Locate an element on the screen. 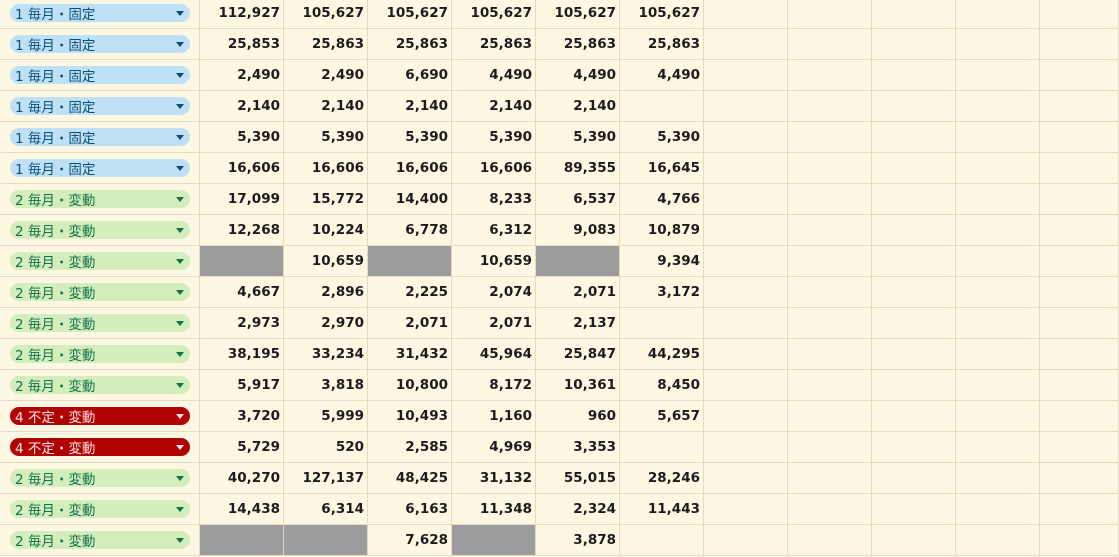 The height and width of the screenshot is (557, 1119). category-cell: 4 不定・変動 is located at coordinates (100, 416).